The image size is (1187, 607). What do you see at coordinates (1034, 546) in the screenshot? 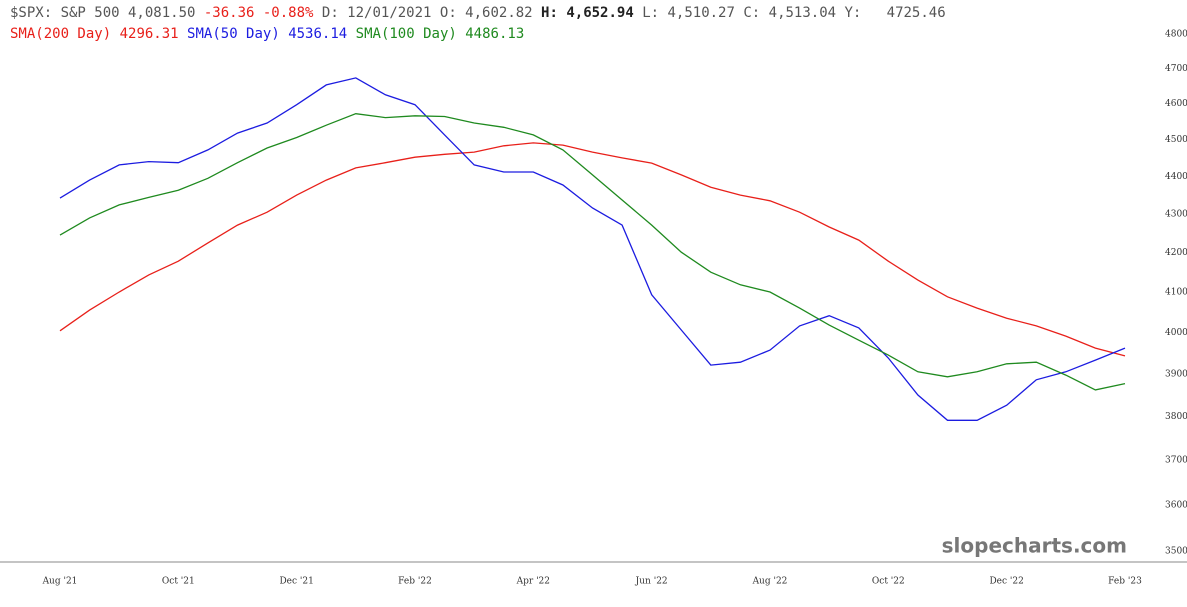
I see `watermark: slopecharts.com` at bounding box center [1034, 546].